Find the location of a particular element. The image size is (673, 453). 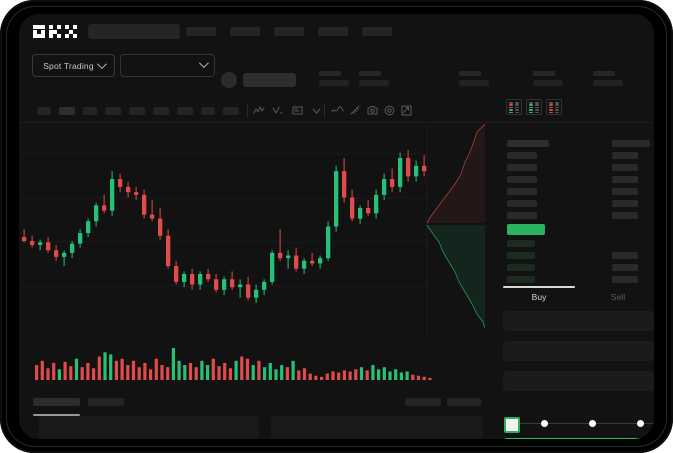

buy-submit-button is located at coordinates (579, 438).